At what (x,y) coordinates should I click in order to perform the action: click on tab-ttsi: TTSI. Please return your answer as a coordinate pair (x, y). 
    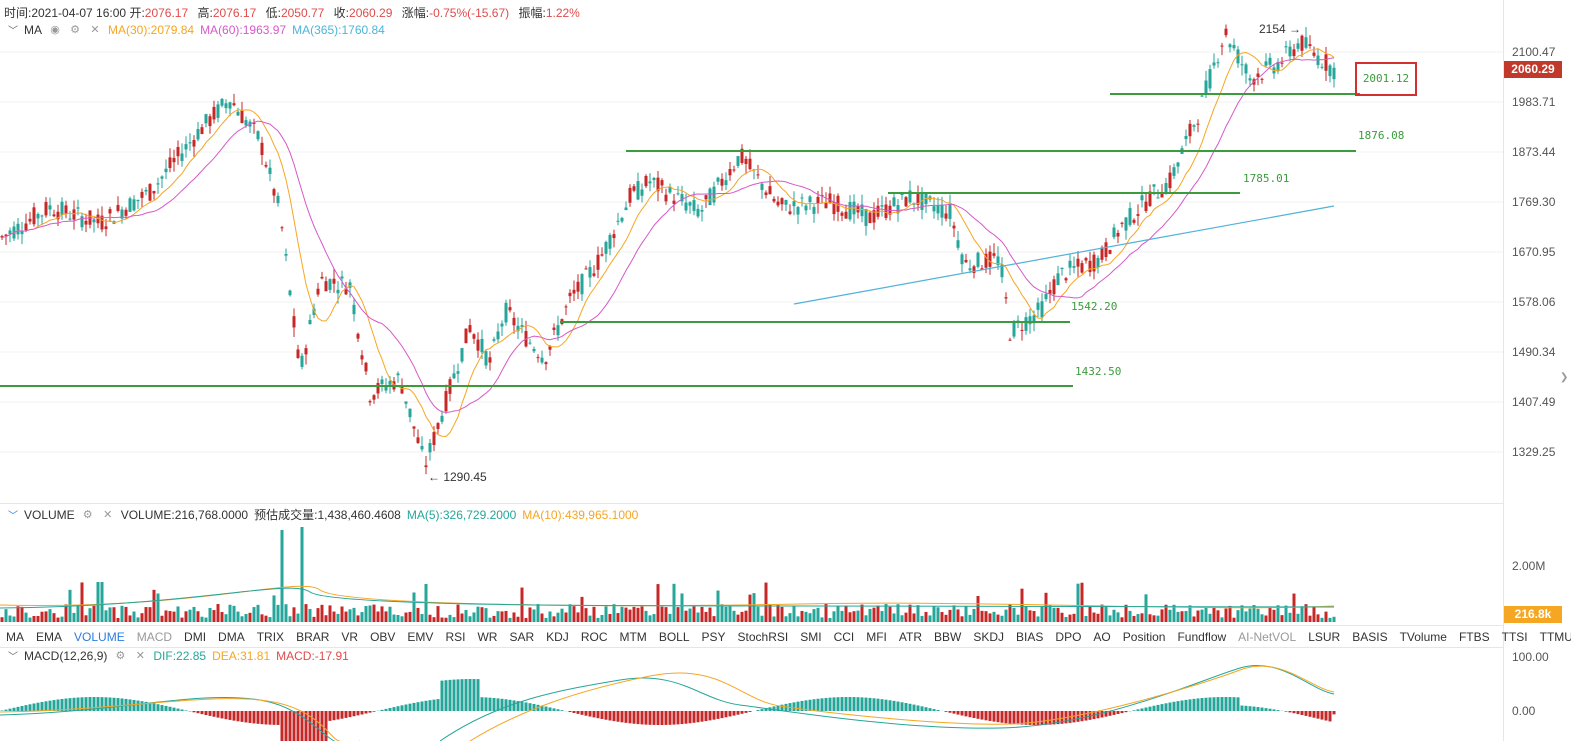
    Looking at the image, I should click on (1514, 637).